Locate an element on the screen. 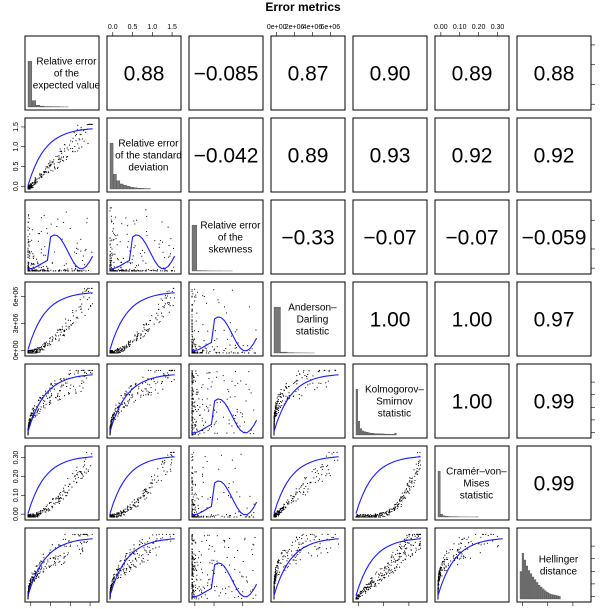 This screenshot has width=606, height=609. scatter-r6-c2 is located at coordinates (224, 567).